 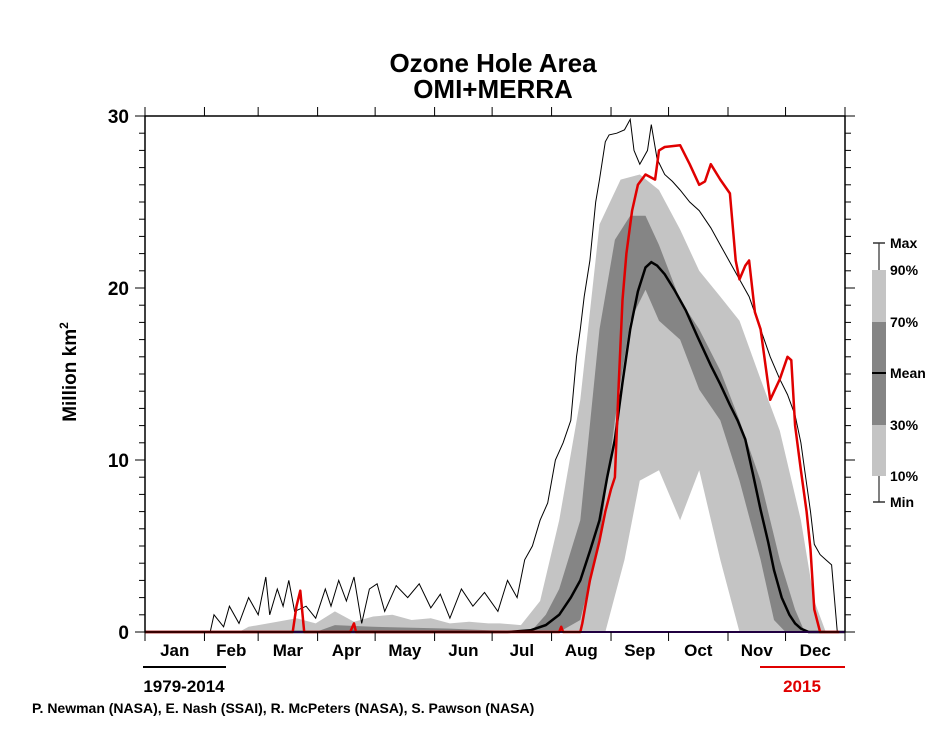 I want to click on legend-label: Min, so click(x=902, y=502).